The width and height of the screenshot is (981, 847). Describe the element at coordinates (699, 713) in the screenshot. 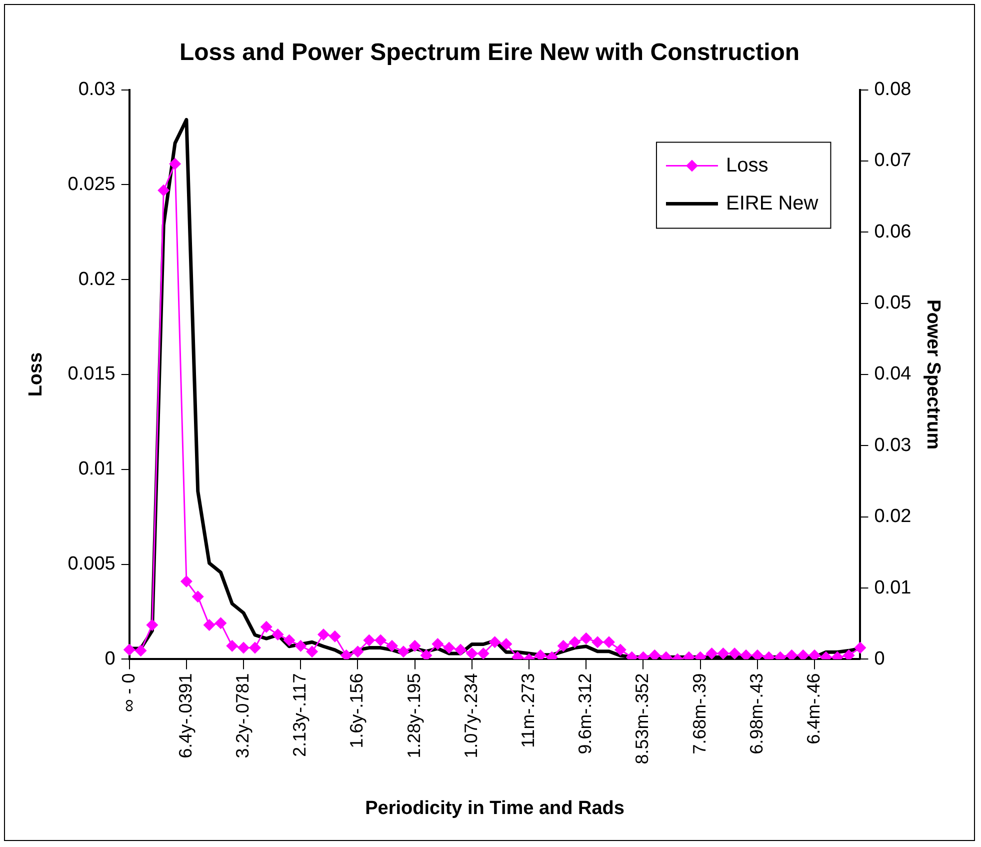

I see `x-tick-label: 7.68m-.39` at that location.